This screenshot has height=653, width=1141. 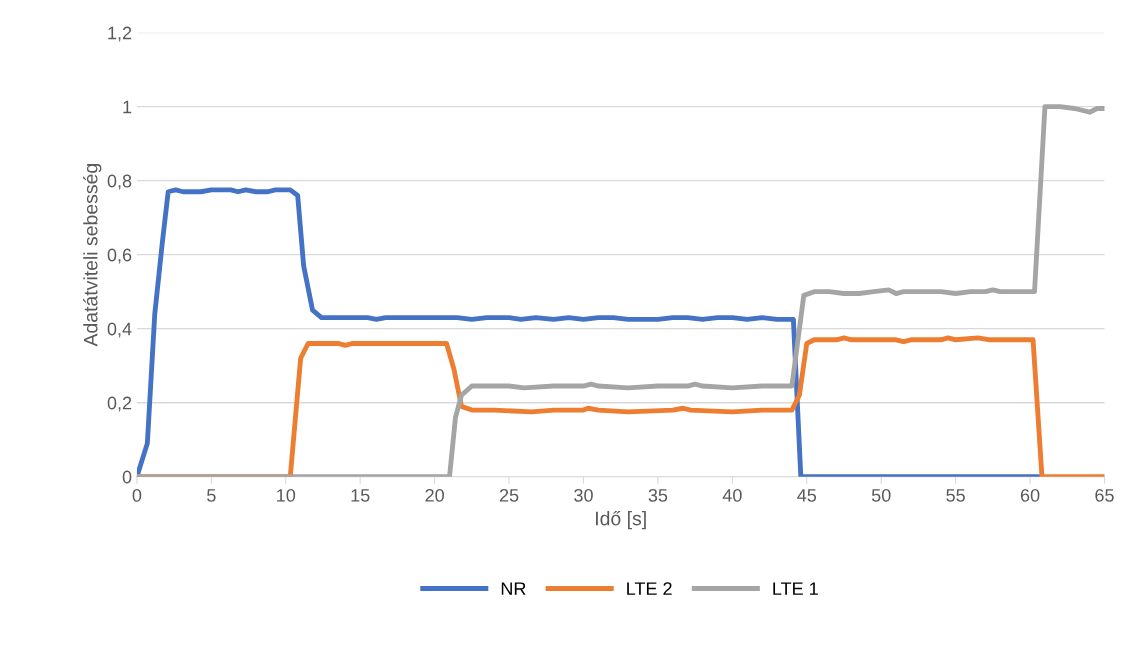 What do you see at coordinates (137, 495) in the screenshot?
I see `x-tick-label: 0` at bounding box center [137, 495].